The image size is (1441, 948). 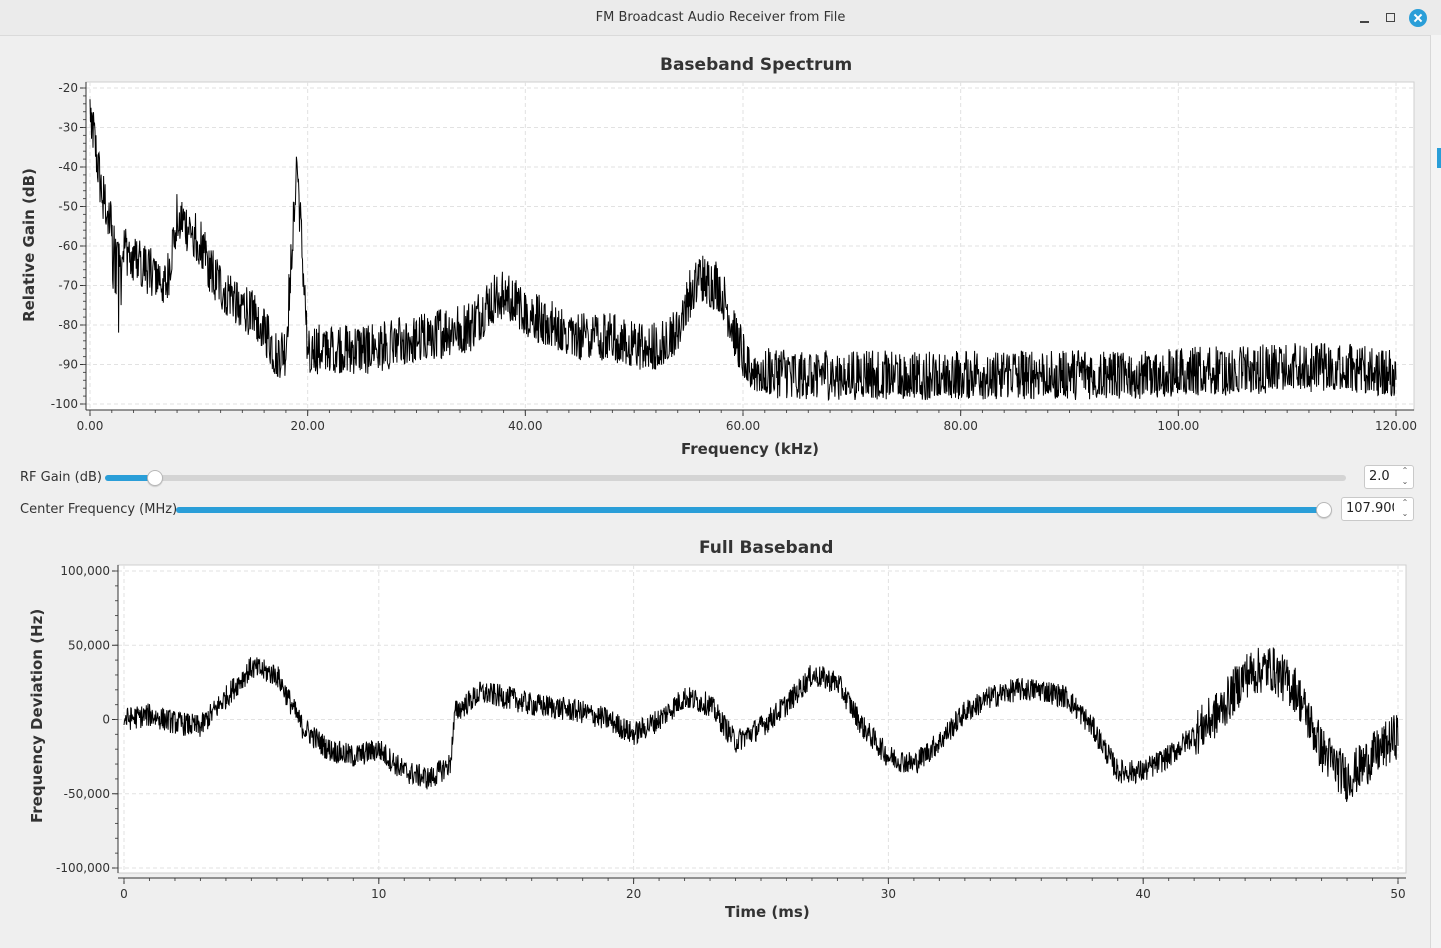 What do you see at coordinates (61, 477) in the screenshot?
I see `rf-gain-label: RF Gain (dB)` at bounding box center [61, 477].